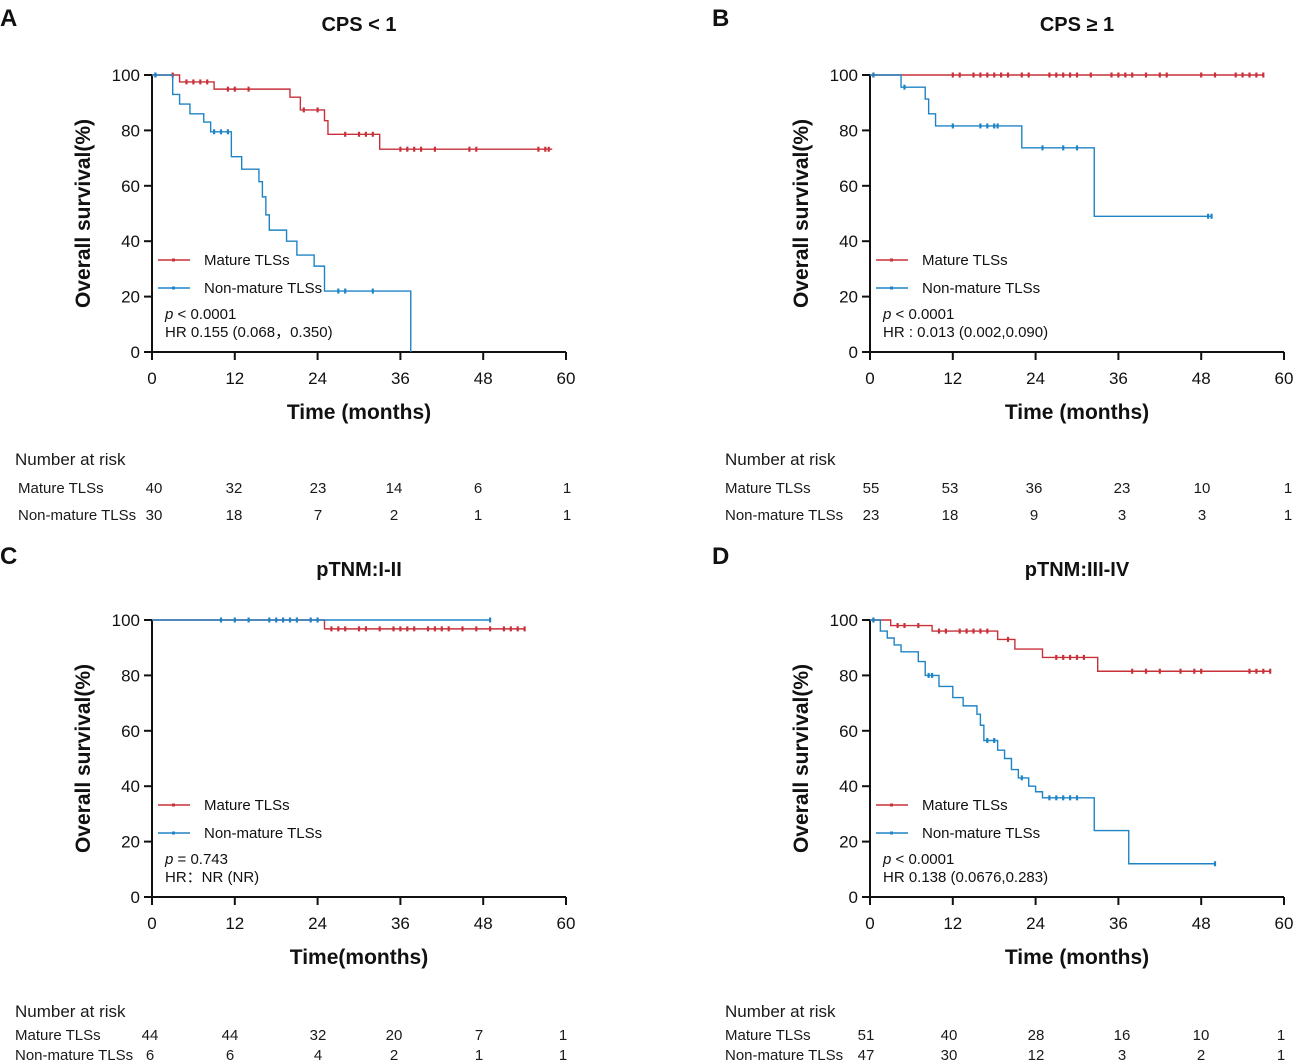 The width and height of the screenshot is (1294, 1064). What do you see at coordinates (318, 1055) in the screenshot?
I see `risk-count: 4` at bounding box center [318, 1055].